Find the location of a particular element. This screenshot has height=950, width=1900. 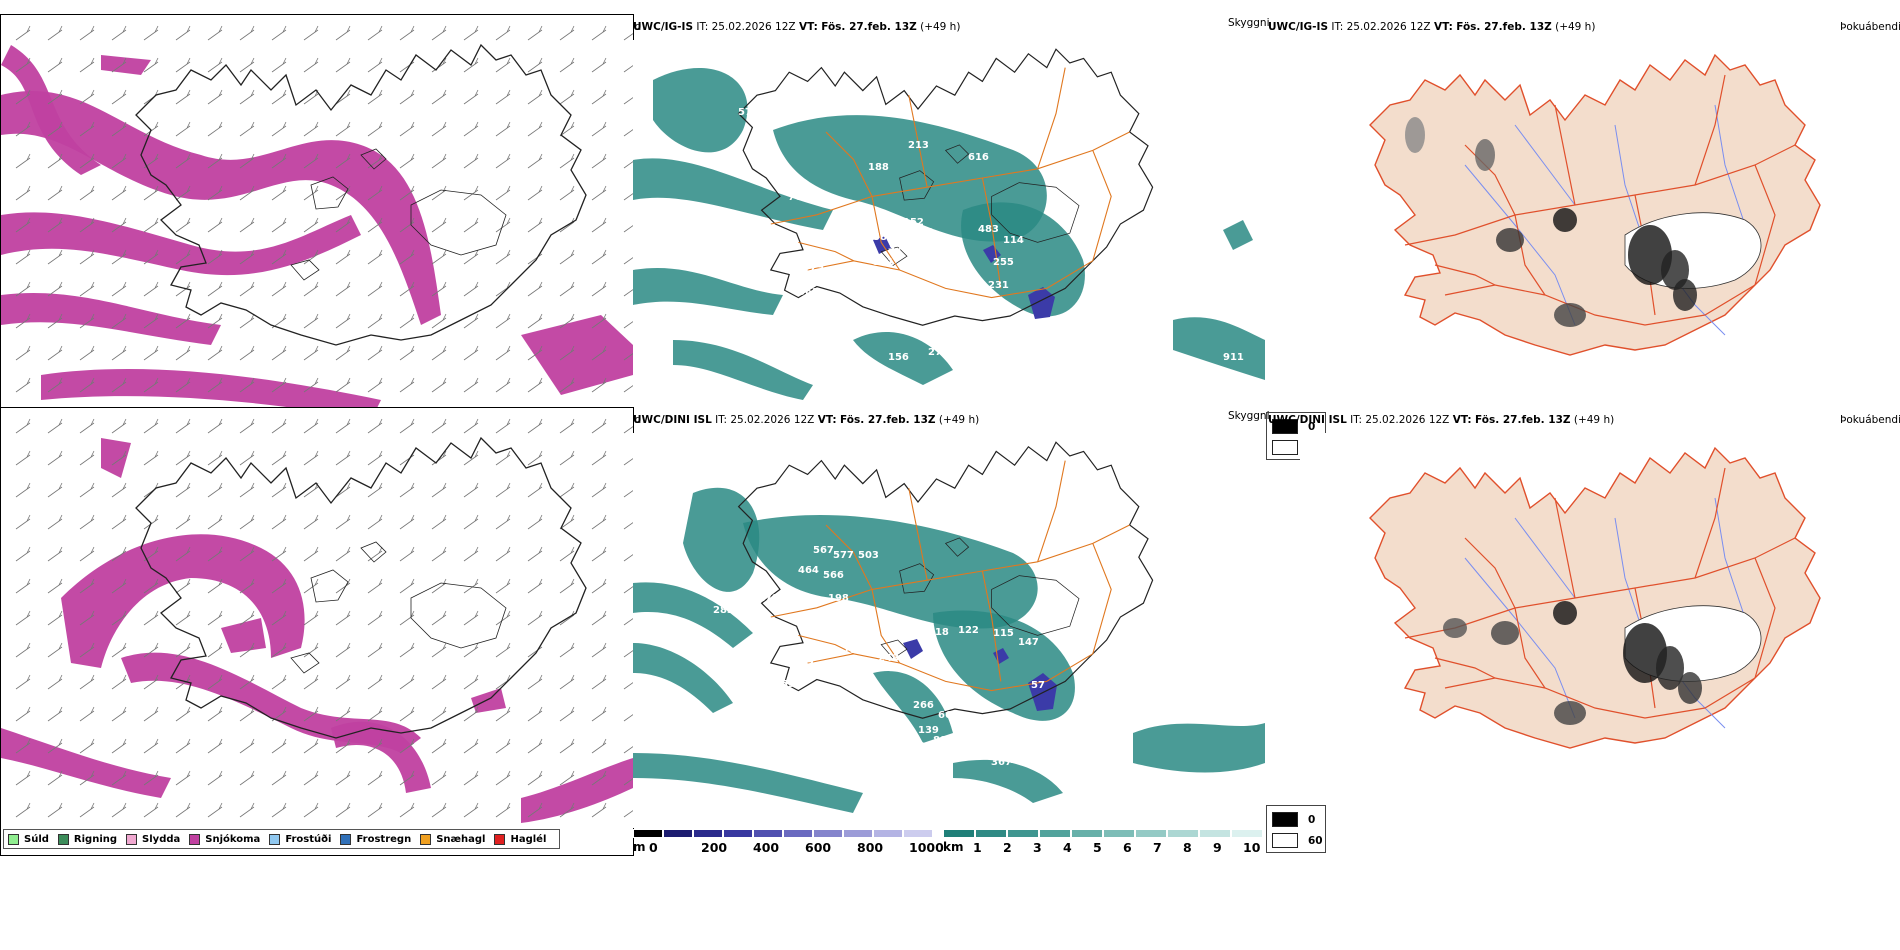

legend-label: Slydda is located at coordinates (161, 839).